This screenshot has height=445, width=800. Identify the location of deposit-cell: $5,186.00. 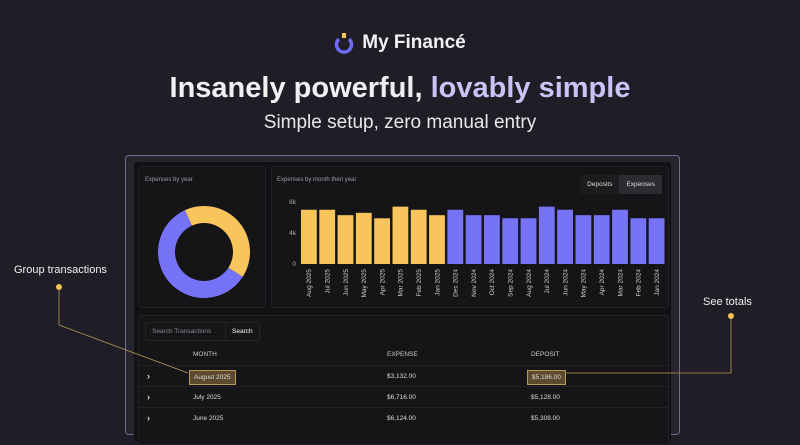
(546, 377).